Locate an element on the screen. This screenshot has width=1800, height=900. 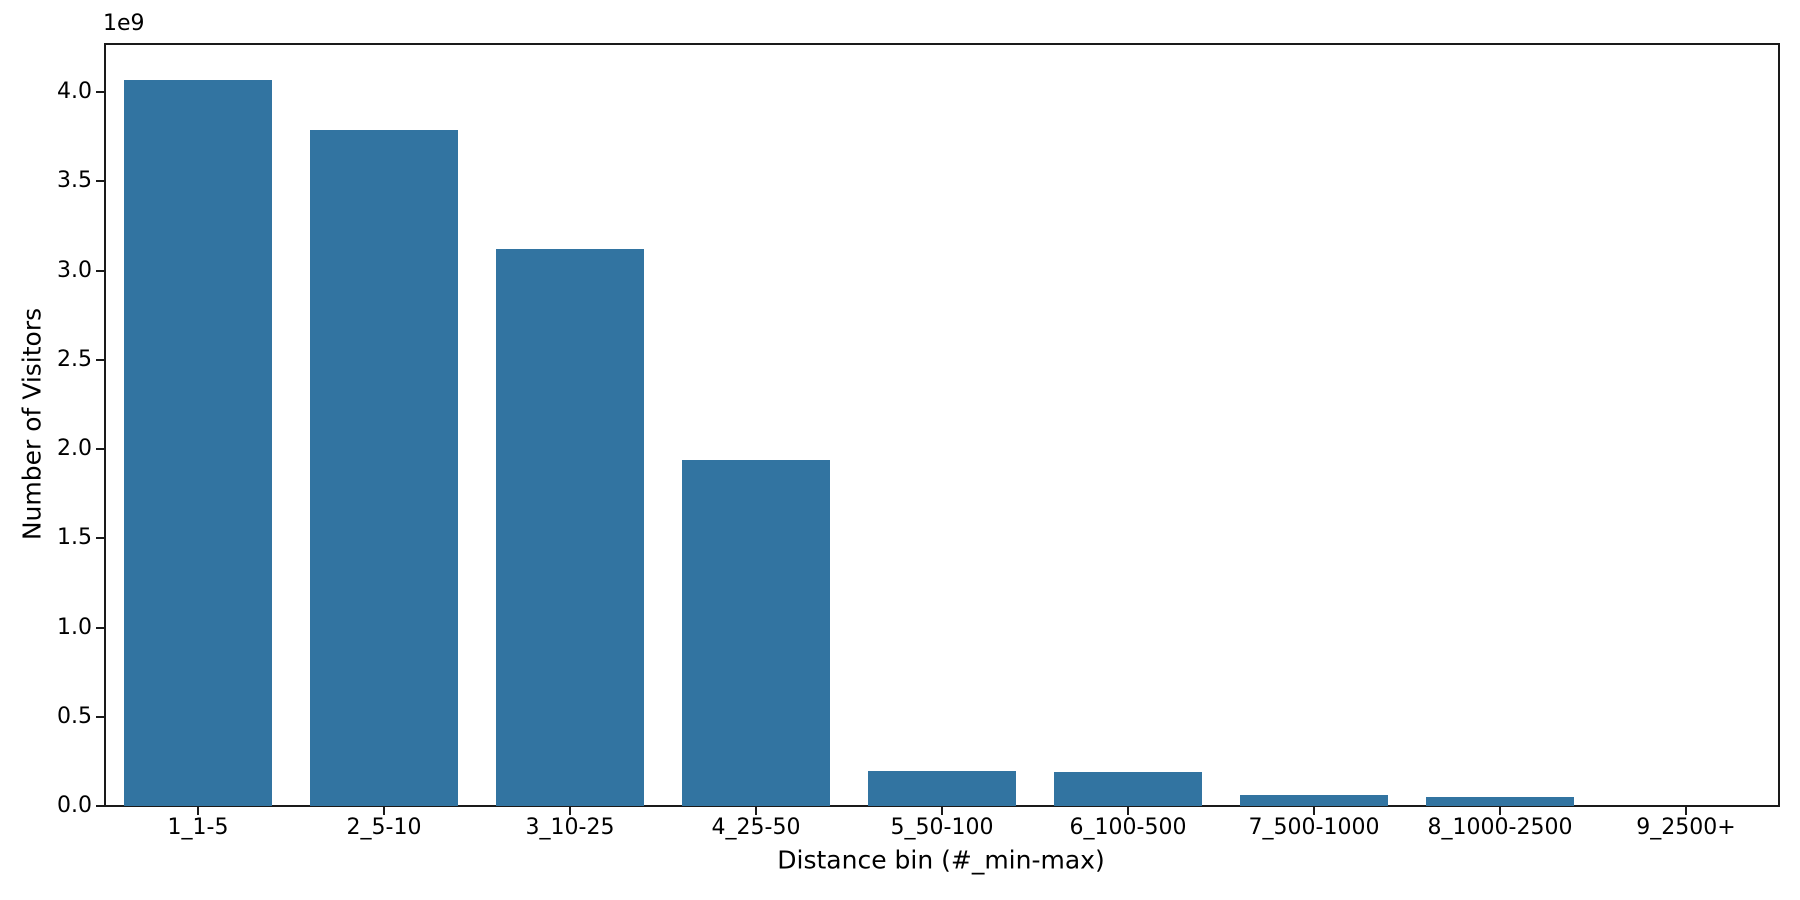
y-tick-label-1.0: 1.0 is located at coordinates (74, 627).